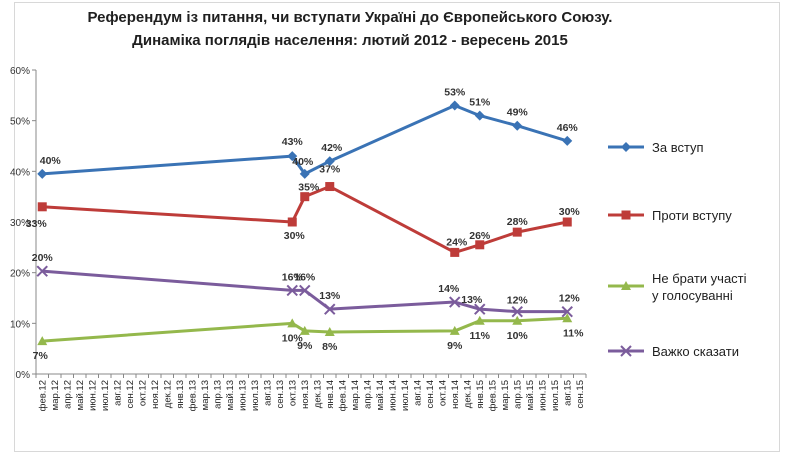 Image resolution: width=794 pixels, height=458 pixels. I want to click on x-tick-label: сен.14, so click(430, 394).